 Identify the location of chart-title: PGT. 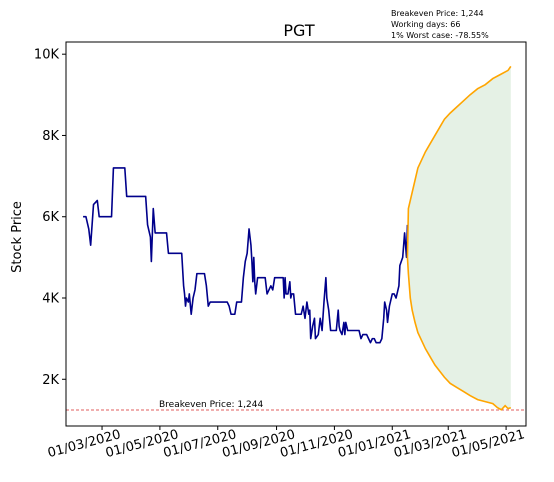
(298, 30).